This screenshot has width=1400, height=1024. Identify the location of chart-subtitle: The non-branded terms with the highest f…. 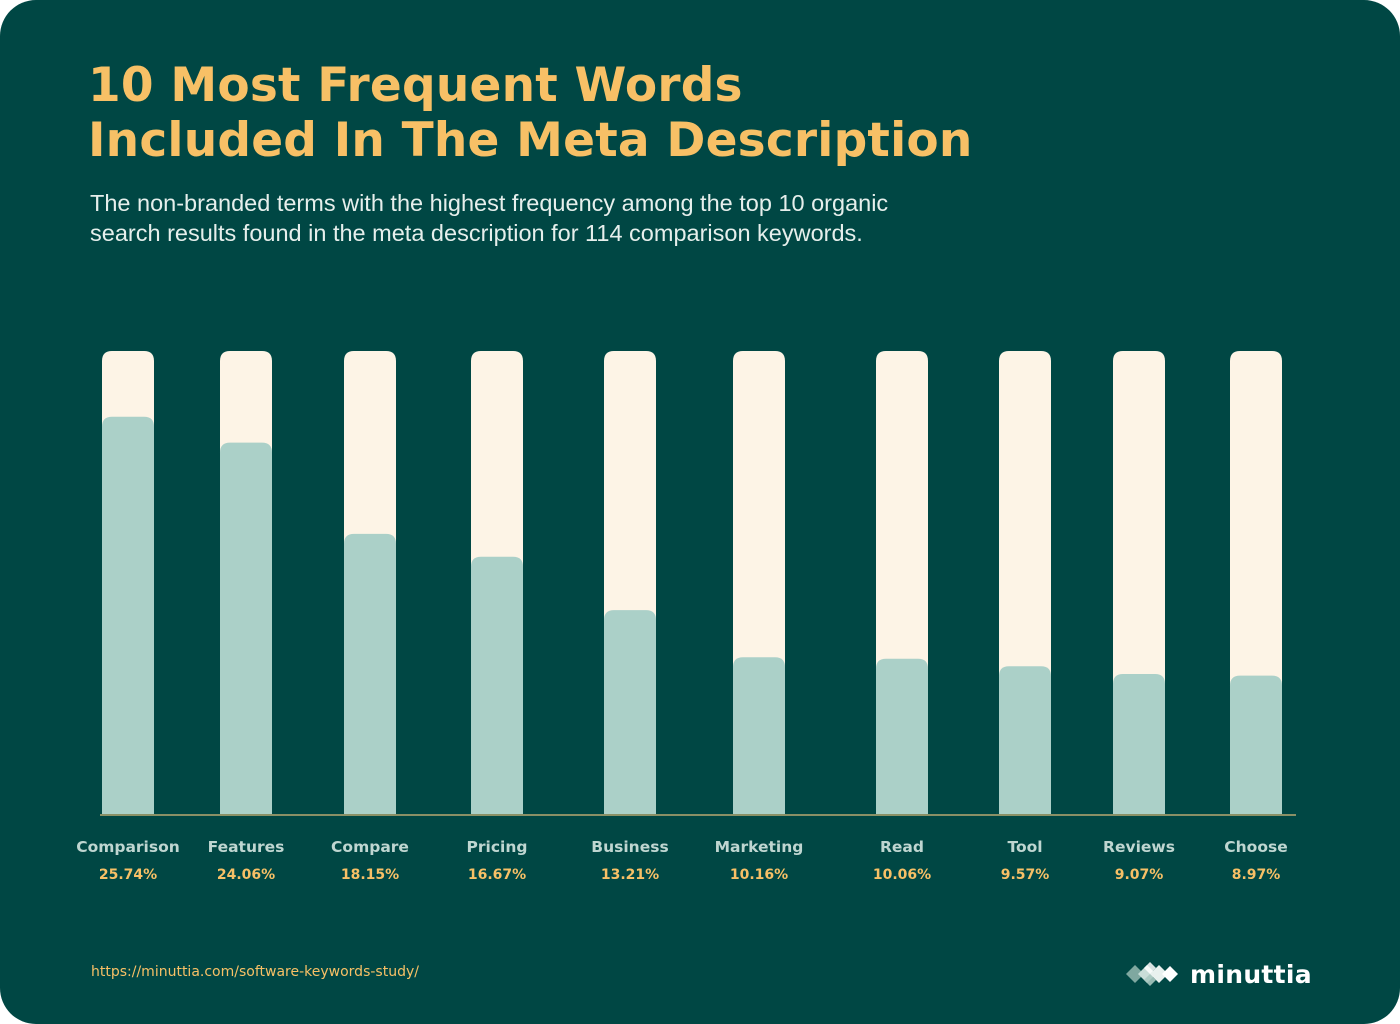
(489, 218).